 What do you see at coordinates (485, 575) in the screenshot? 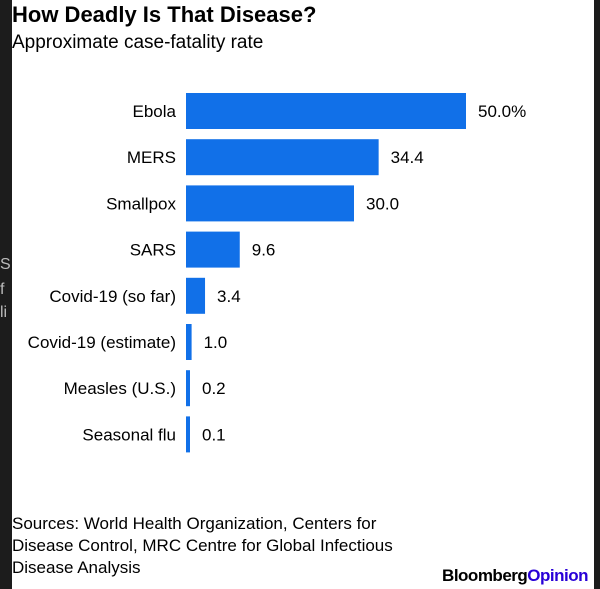
I see `brand-logo-part-bloomberg: Bloomberg` at bounding box center [485, 575].